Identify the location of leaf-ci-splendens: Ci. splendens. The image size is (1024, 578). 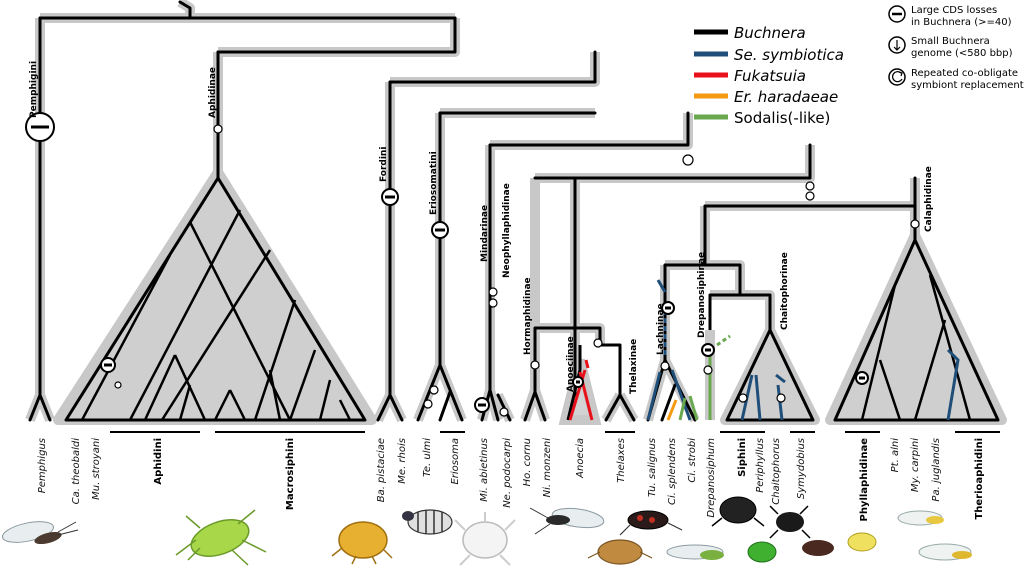
(672, 471).